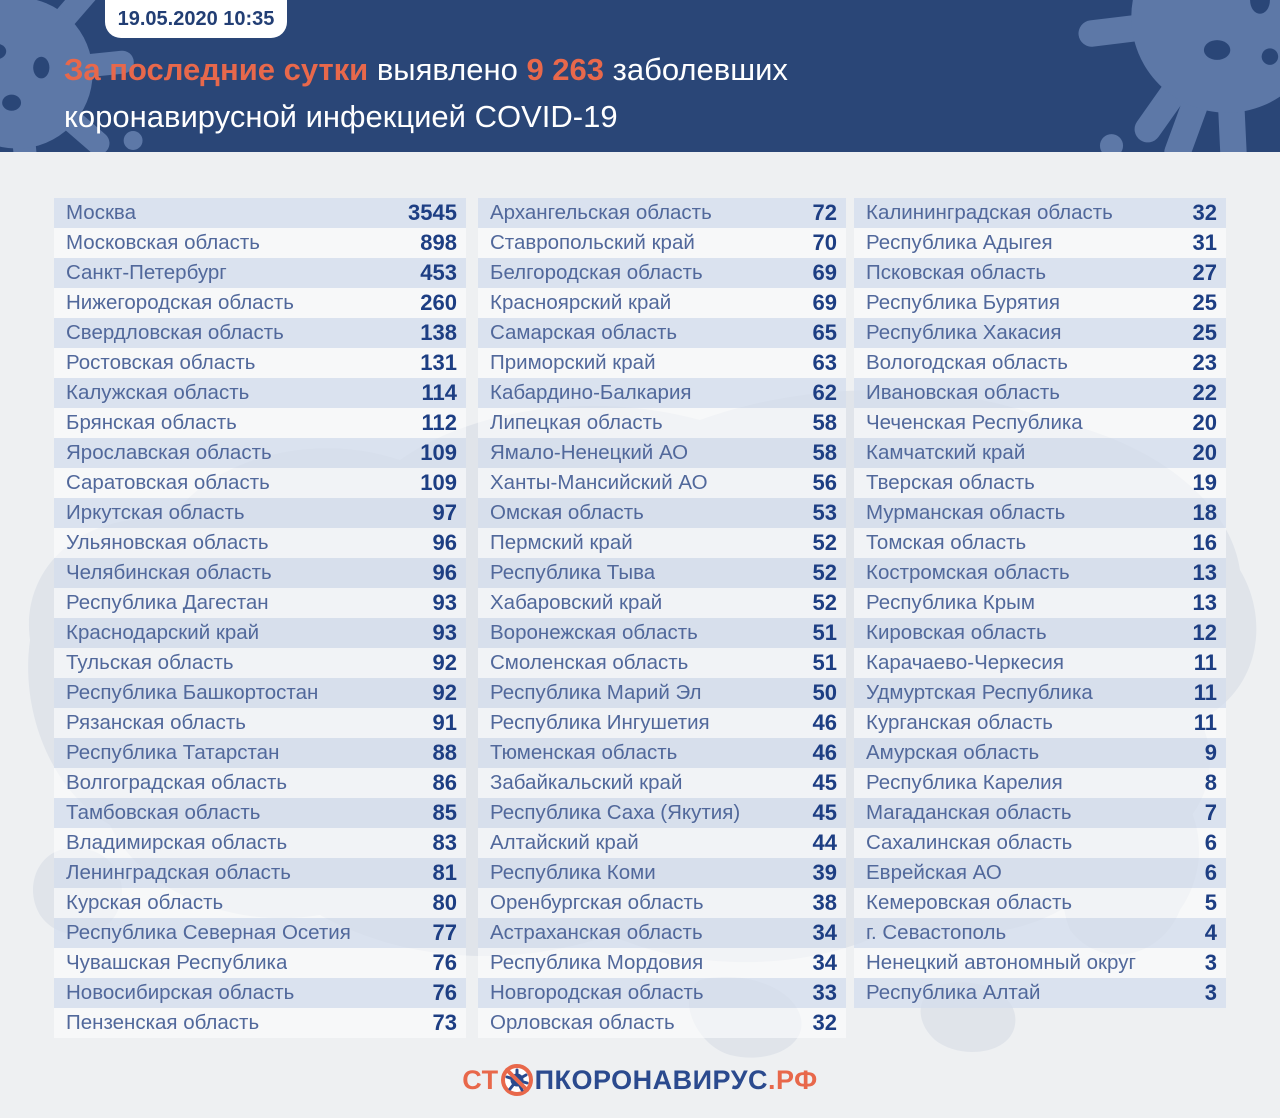 The width and height of the screenshot is (1280, 1118). I want to click on table-row: Ростовская область 131, so click(260, 363).